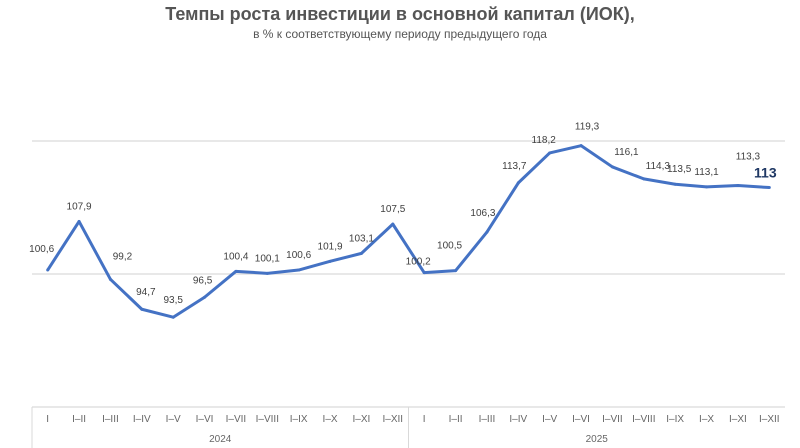  I want to click on data-label: 100,2, so click(418, 262).